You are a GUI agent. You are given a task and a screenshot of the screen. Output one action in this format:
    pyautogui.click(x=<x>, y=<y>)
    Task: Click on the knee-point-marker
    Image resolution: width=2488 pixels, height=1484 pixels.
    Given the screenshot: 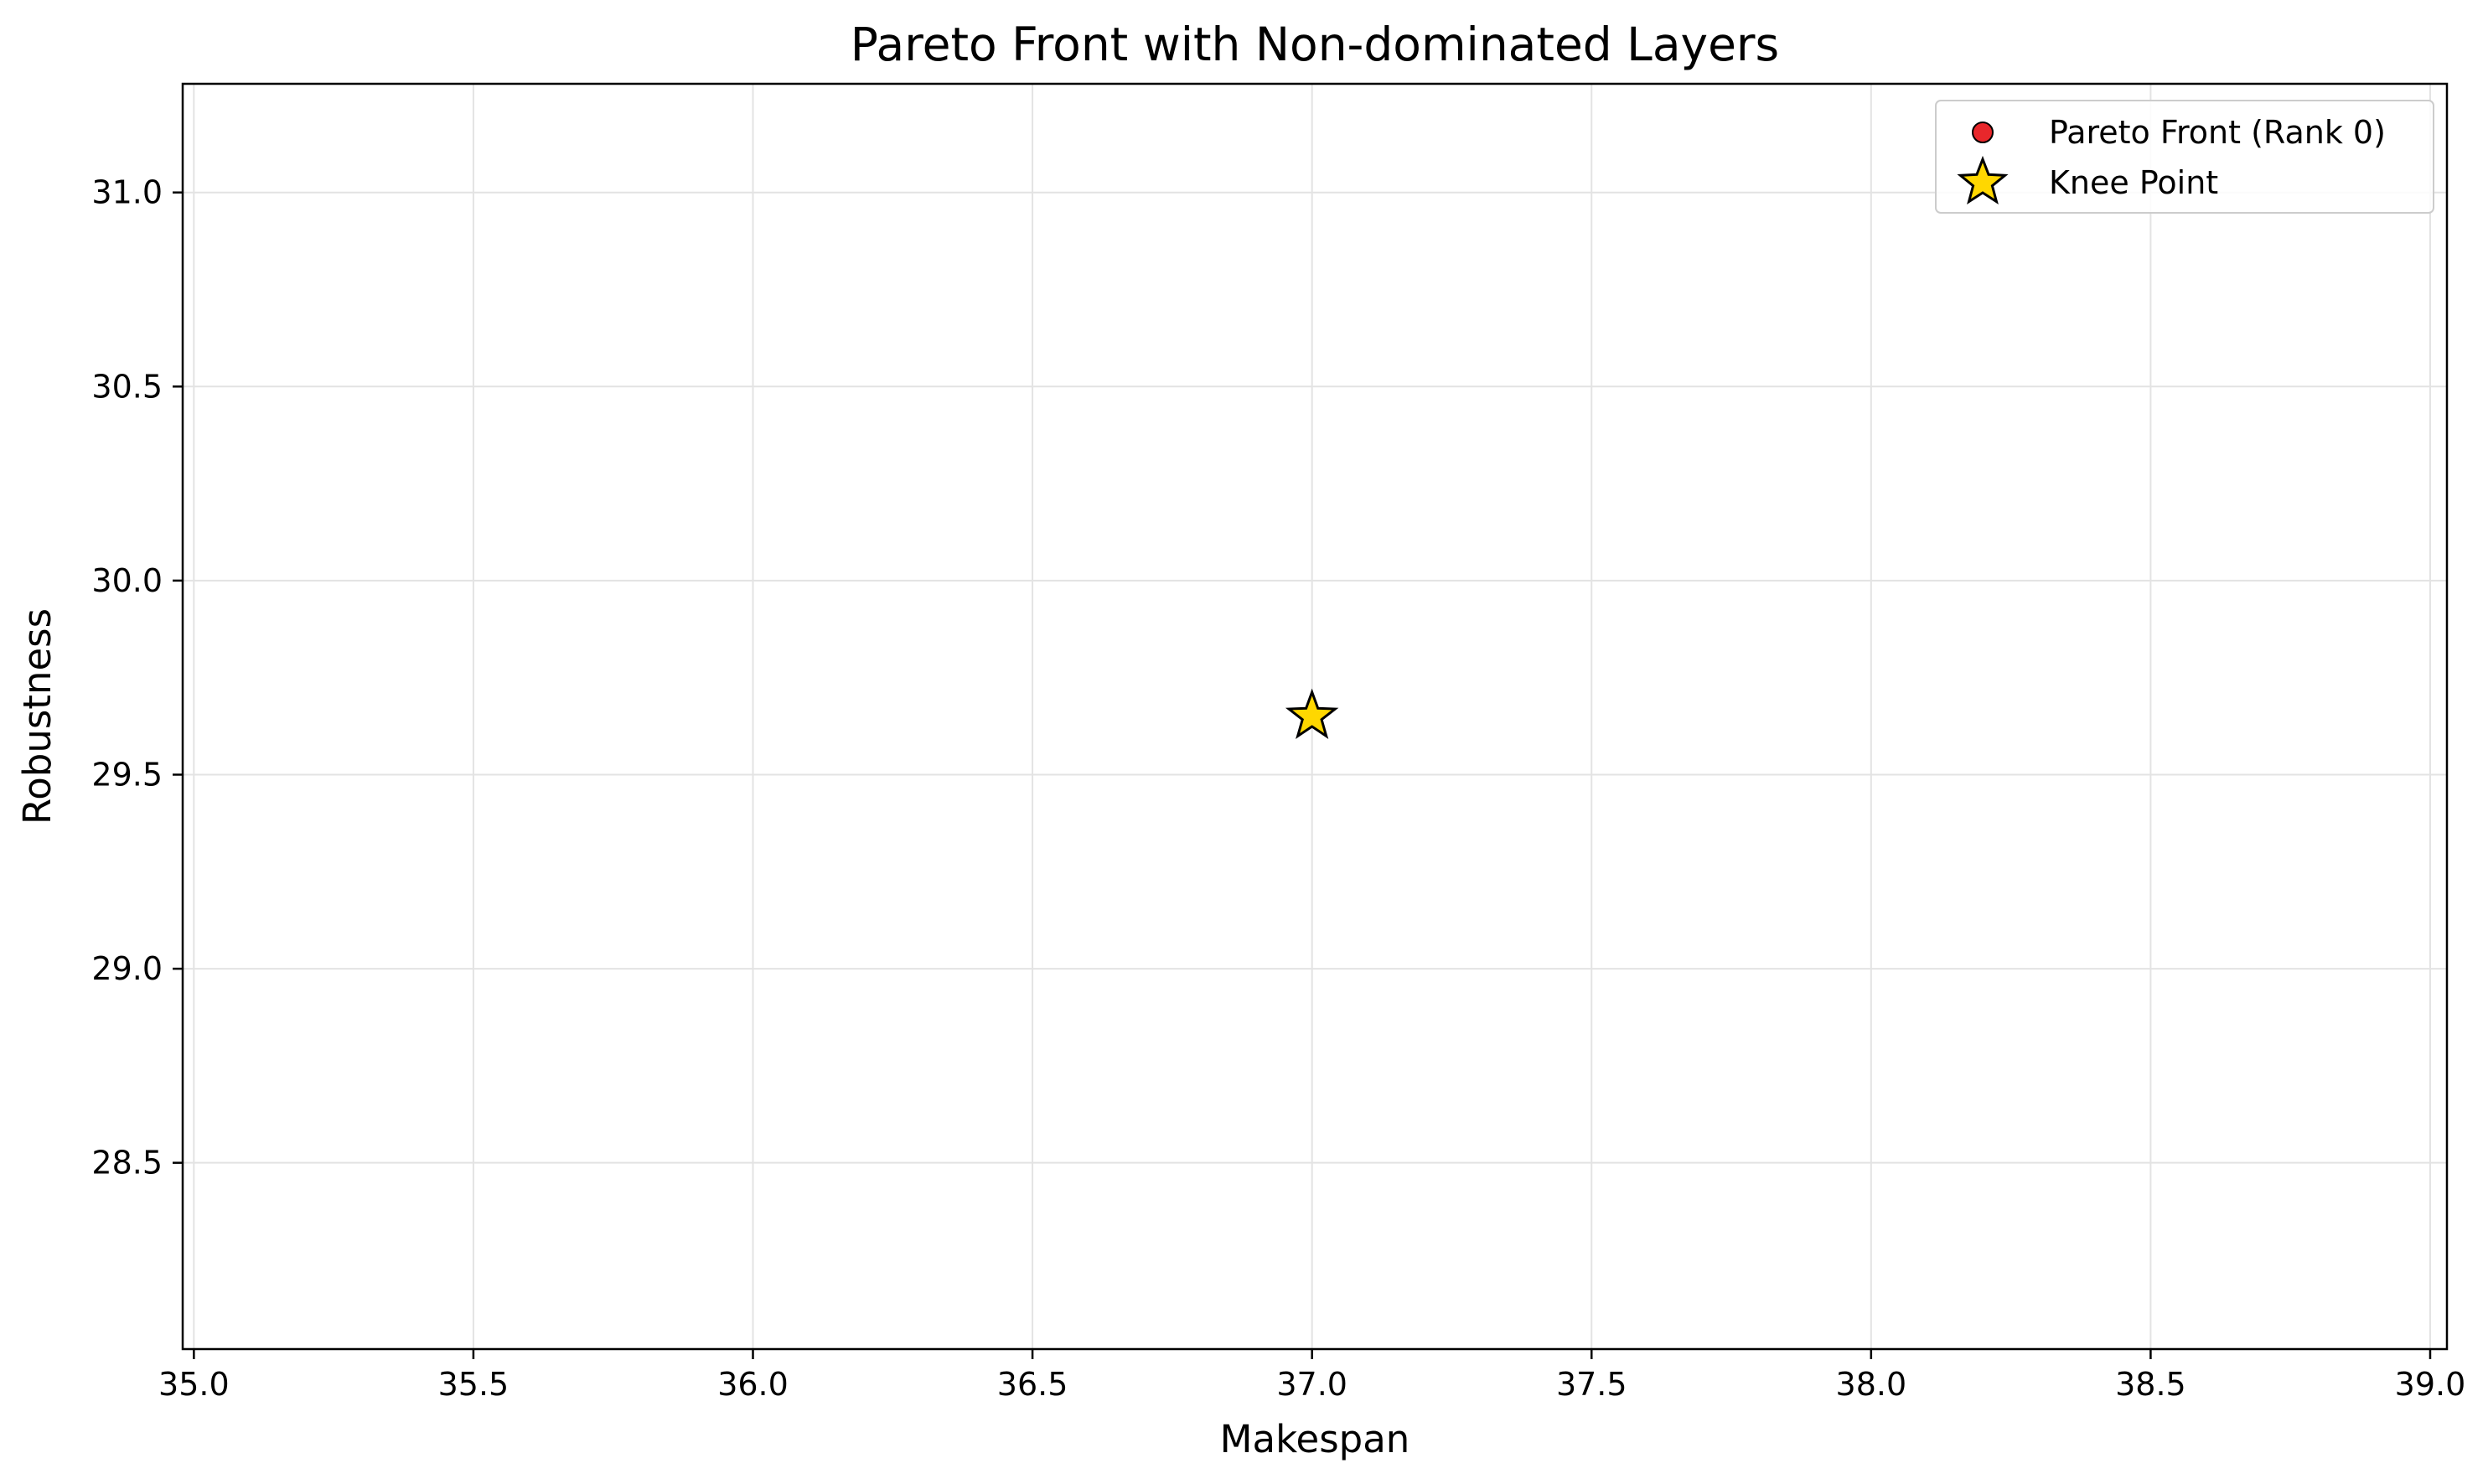 What is the action you would take?
    pyautogui.click(x=1312, y=714)
    